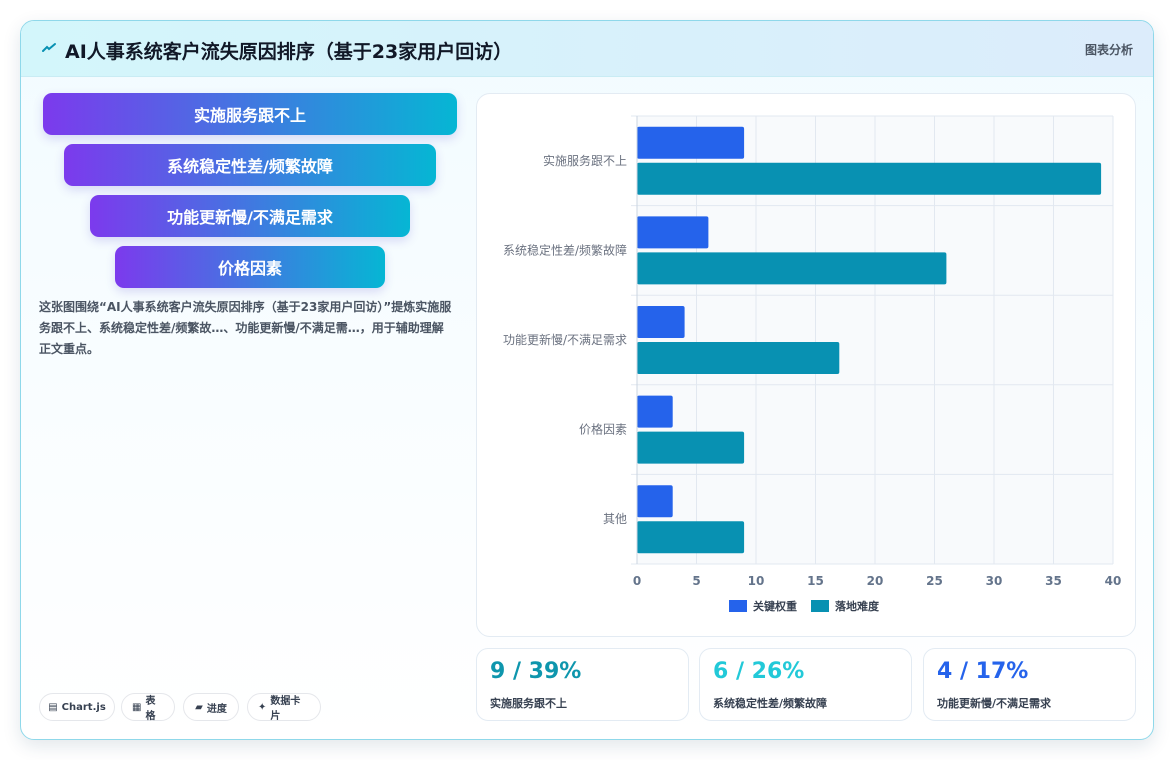  Describe the element at coordinates (216, 709) in the screenshot. I see `chip-label: 进度` at that location.